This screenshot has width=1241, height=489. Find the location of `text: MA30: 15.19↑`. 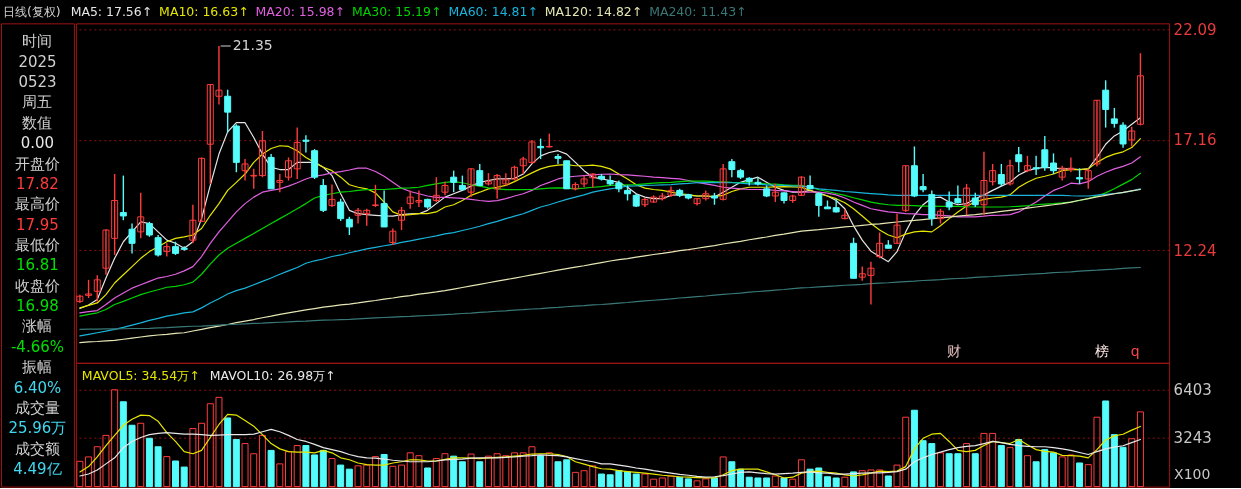

text: MA30: 15.19↑ is located at coordinates (396, 12).